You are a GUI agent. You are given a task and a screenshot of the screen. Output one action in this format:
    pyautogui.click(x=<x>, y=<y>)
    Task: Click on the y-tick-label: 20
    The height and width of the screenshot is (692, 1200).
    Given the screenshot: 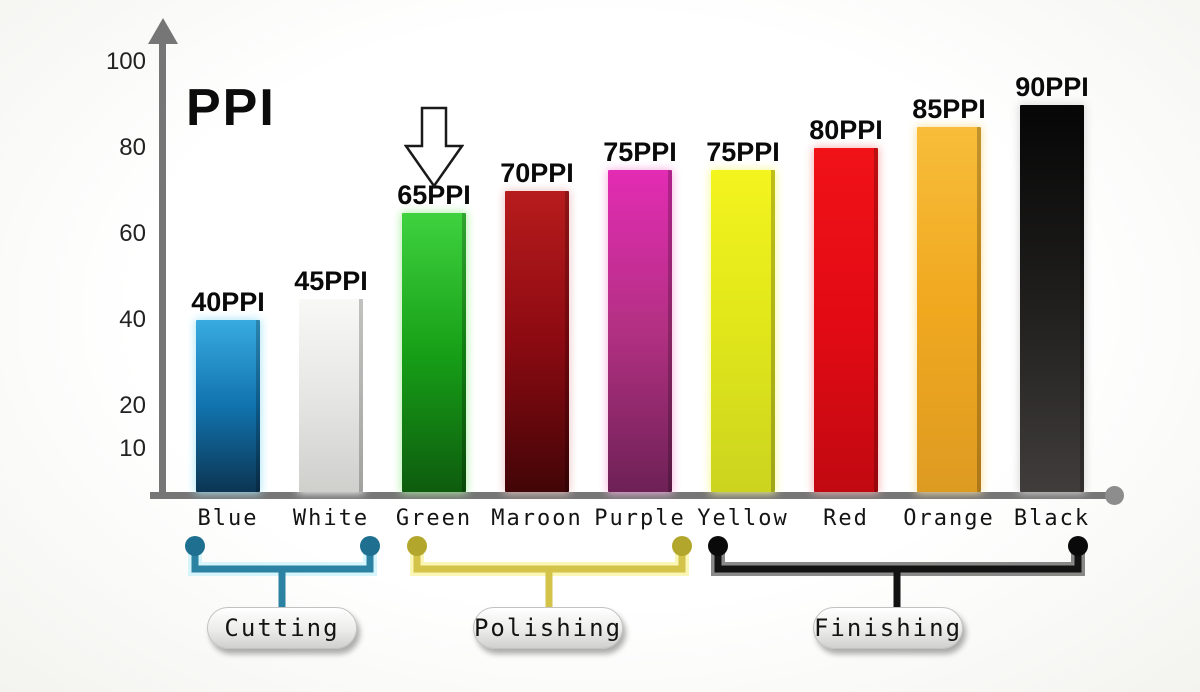 What is the action you would take?
    pyautogui.click(x=132, y=405)
    